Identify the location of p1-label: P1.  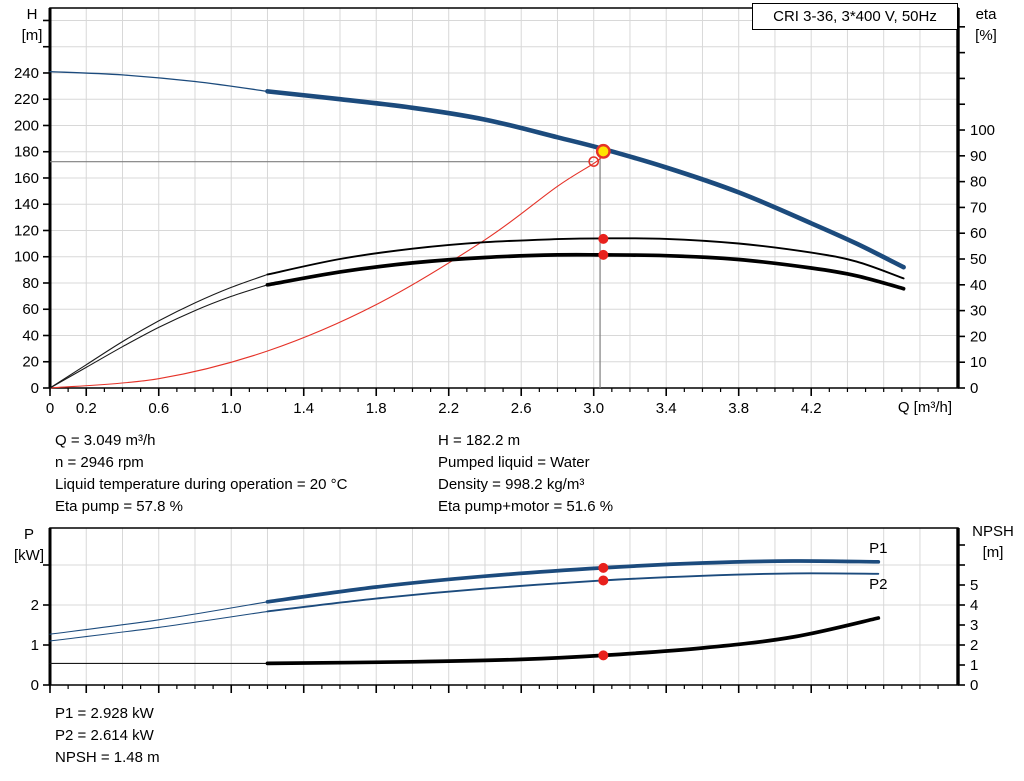
(878, 548).